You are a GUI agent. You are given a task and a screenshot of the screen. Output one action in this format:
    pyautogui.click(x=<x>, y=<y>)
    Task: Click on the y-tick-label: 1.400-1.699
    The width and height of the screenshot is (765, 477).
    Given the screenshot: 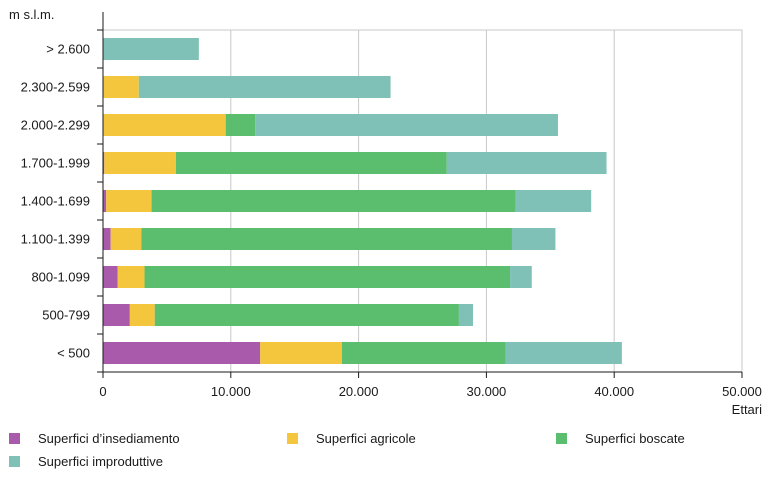 What is the action you would take?
    pyautogui.click(x=55, y=201)
    